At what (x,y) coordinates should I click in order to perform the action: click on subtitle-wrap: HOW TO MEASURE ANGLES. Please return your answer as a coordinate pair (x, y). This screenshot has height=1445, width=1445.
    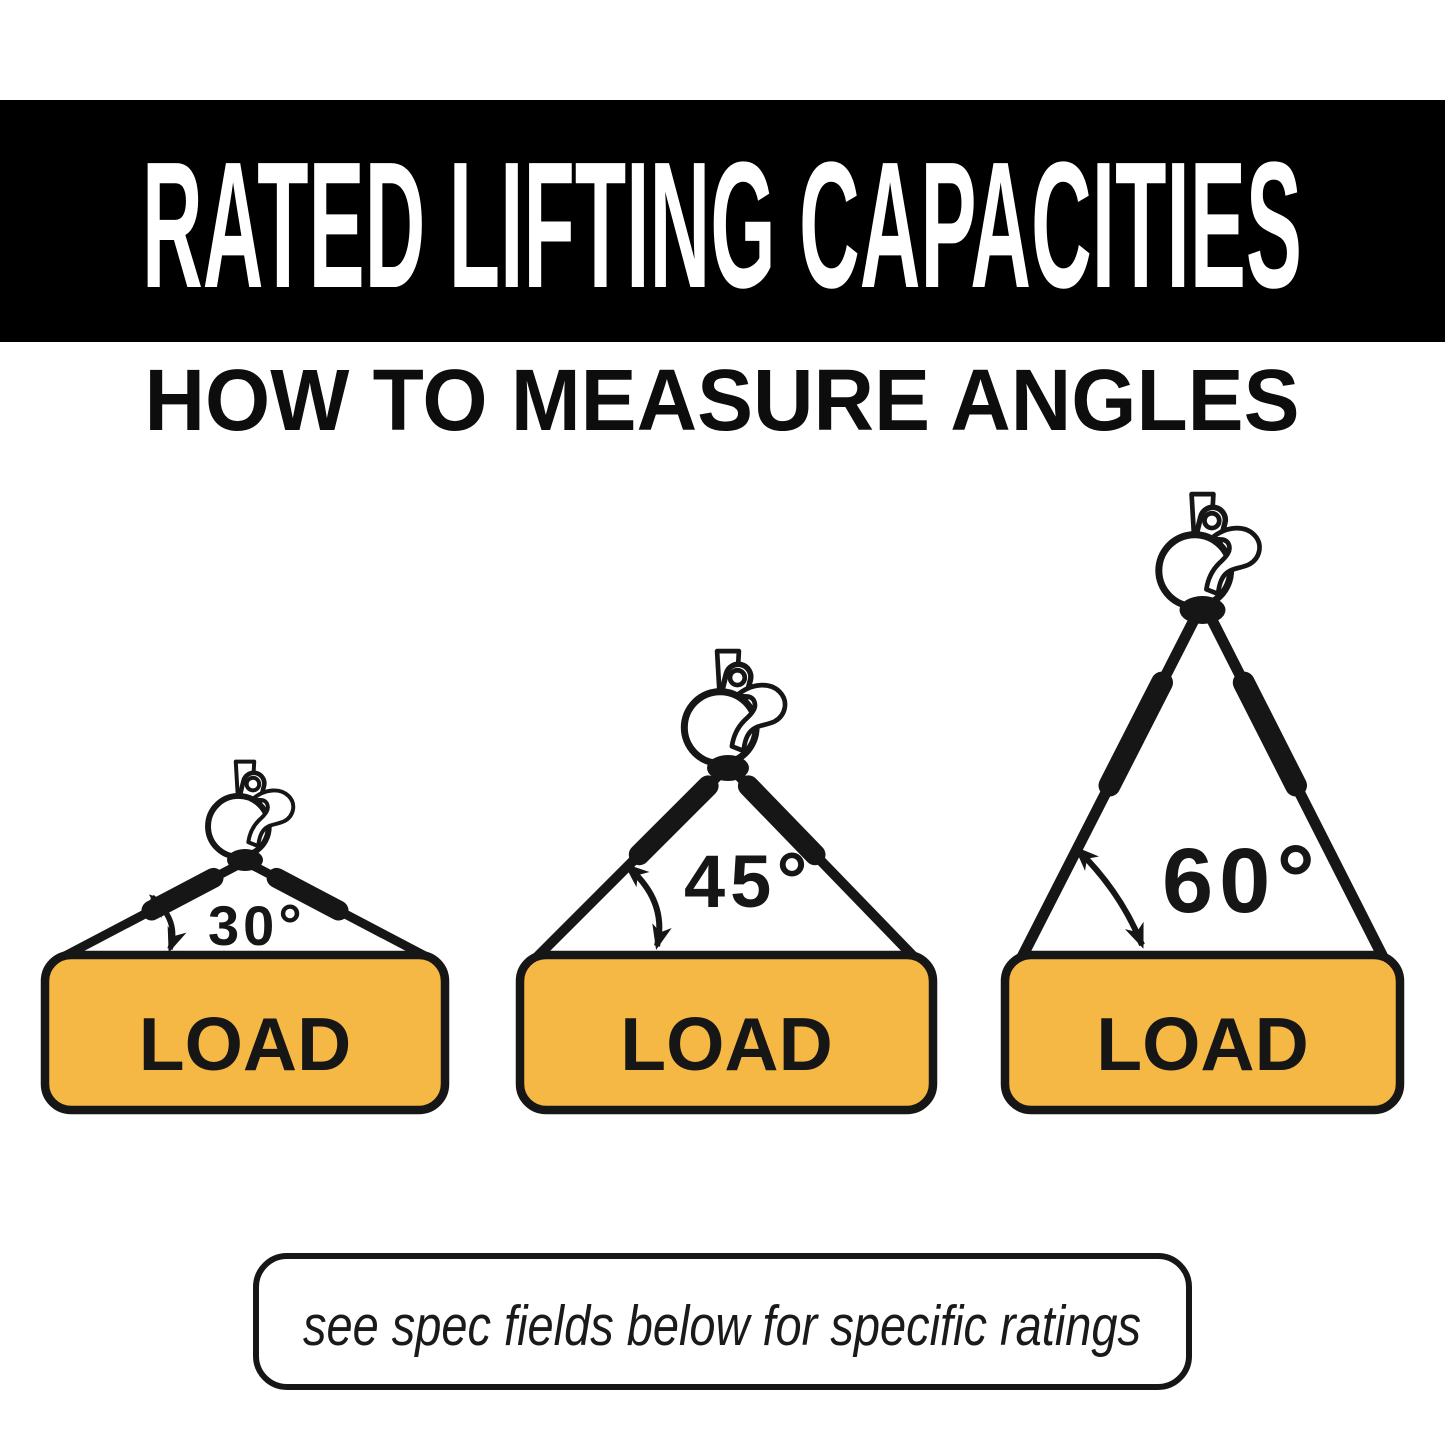
    Looking at the image, I should click on (722, 398).